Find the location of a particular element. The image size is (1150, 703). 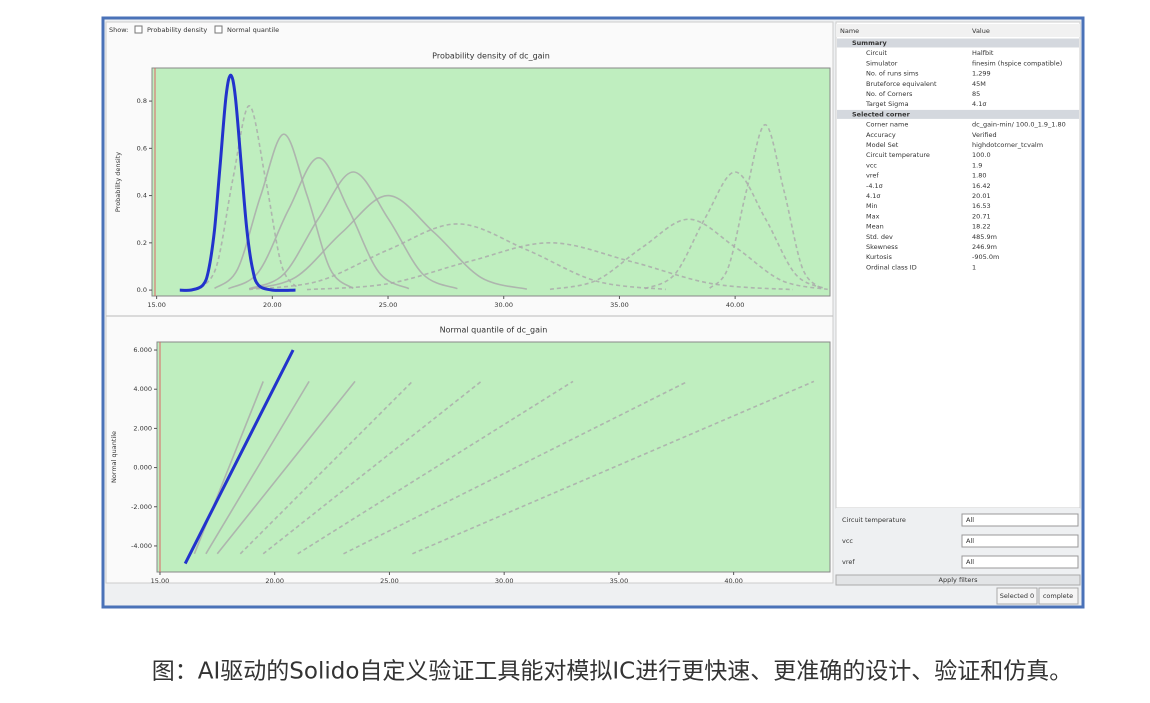

y-tick-label: 0.0 is located at coordinates (142, 290).